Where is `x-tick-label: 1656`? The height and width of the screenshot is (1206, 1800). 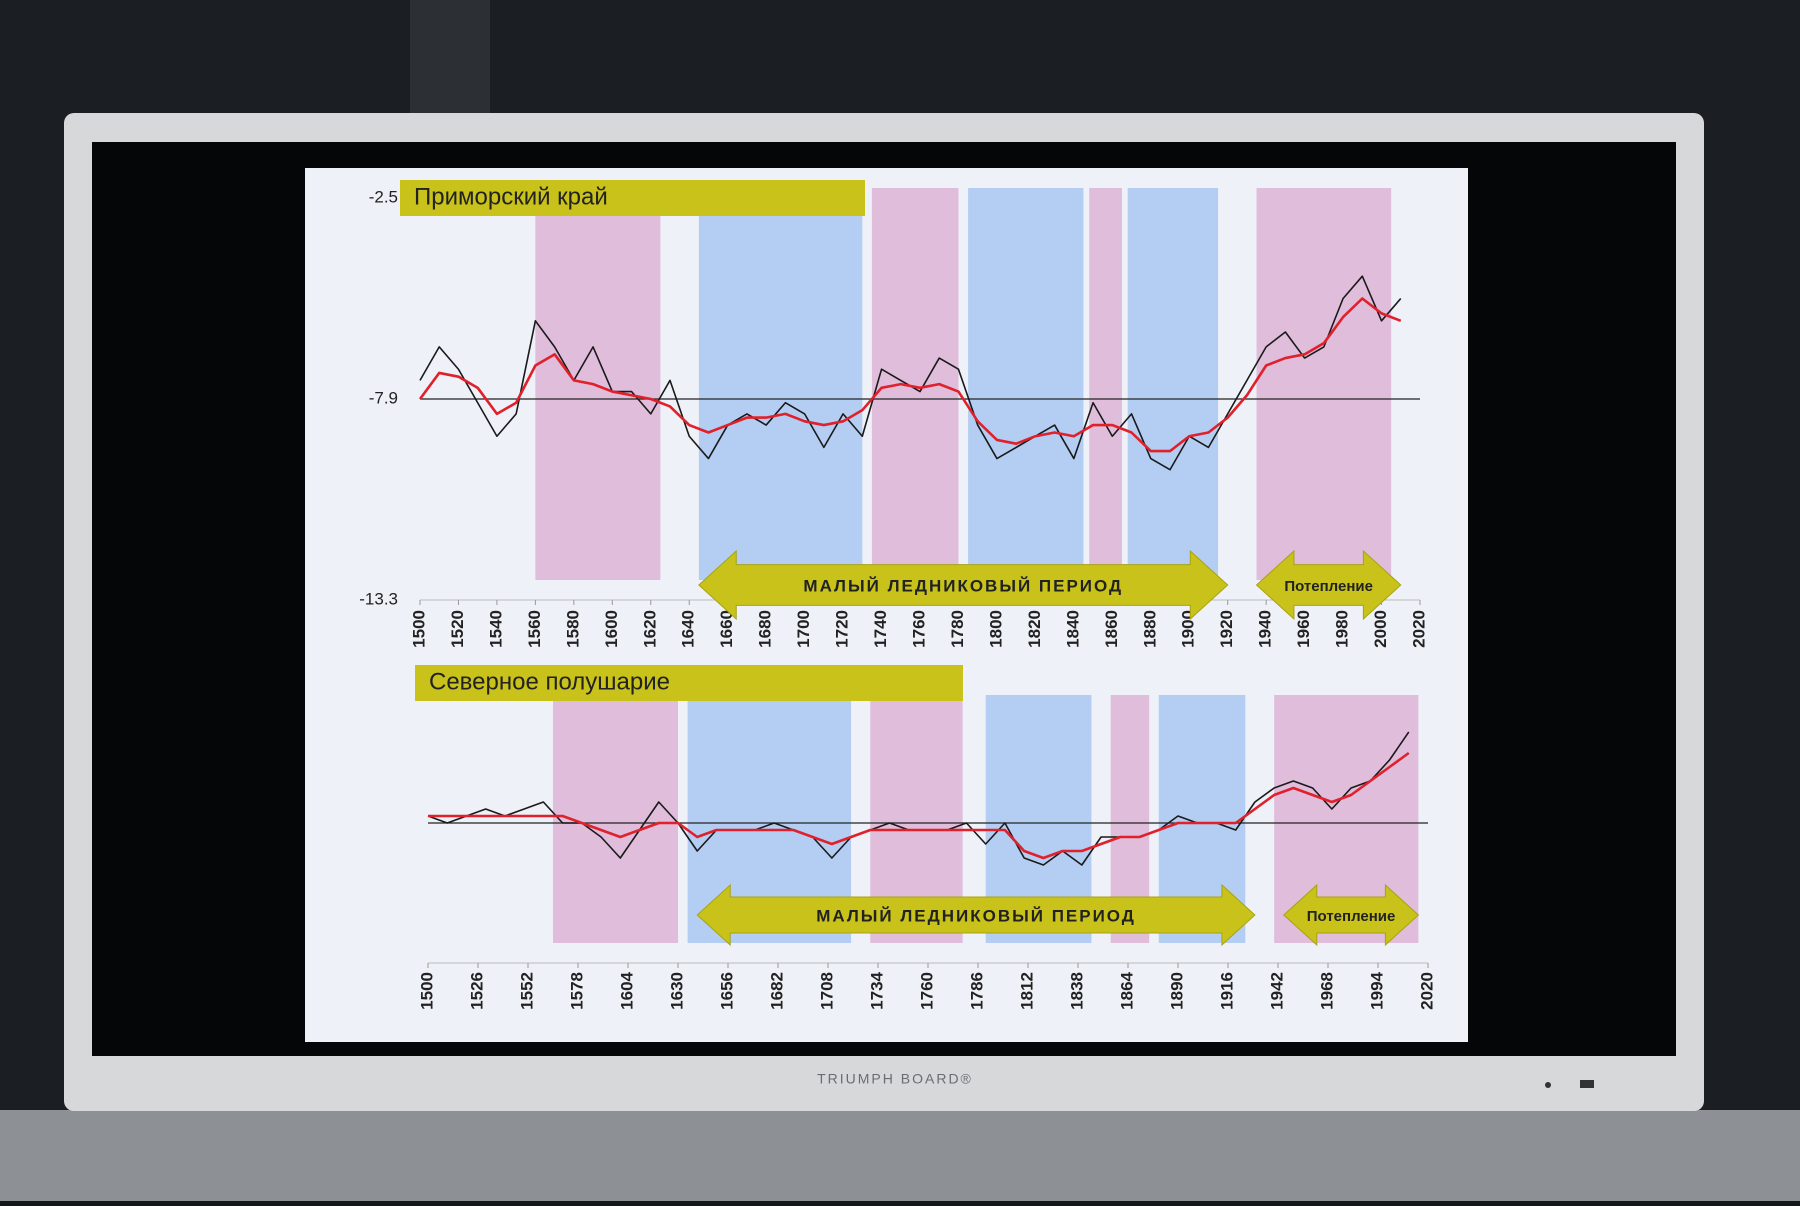 x-tick-label: 1656 is located at coordinates (726, 991).